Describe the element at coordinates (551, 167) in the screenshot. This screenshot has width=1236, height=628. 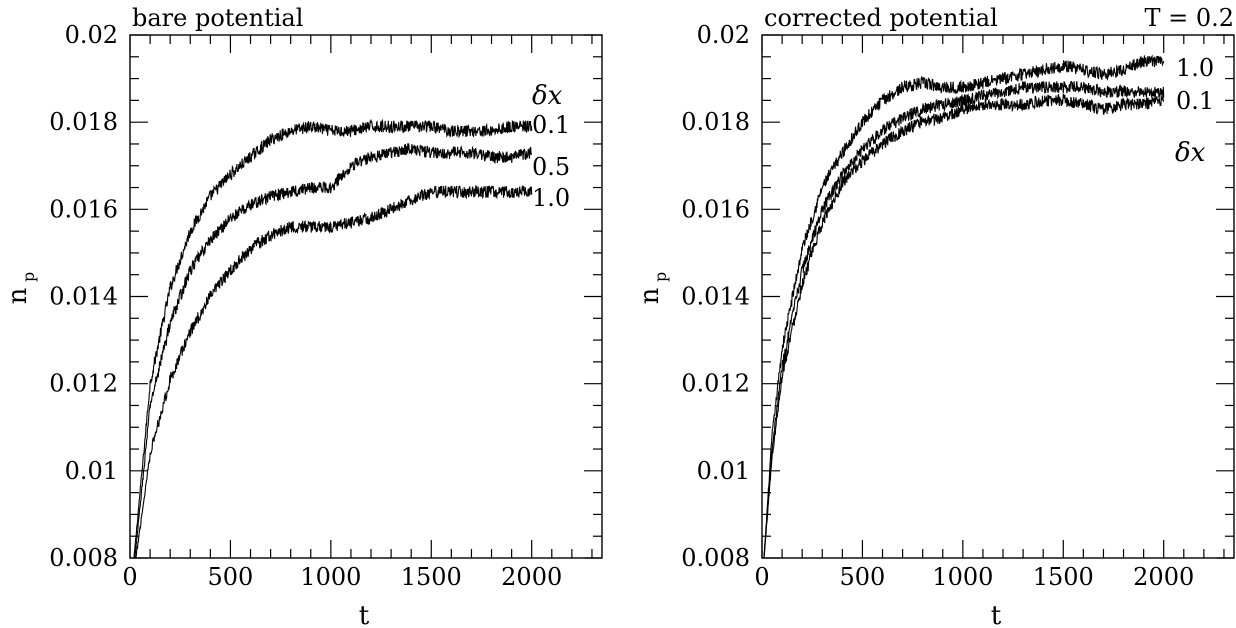
I see `series-label: 0.5` at that location.